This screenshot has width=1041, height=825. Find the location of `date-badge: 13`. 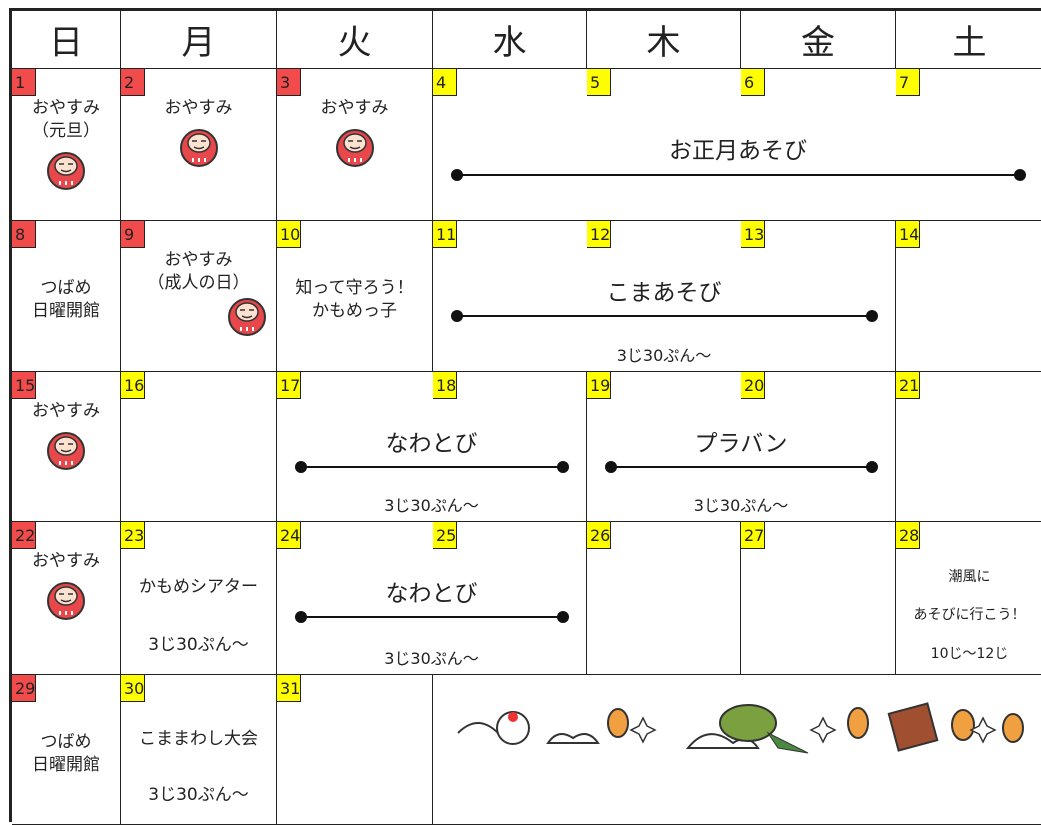

date-badge: 13 is located at coordinates (753, 234).